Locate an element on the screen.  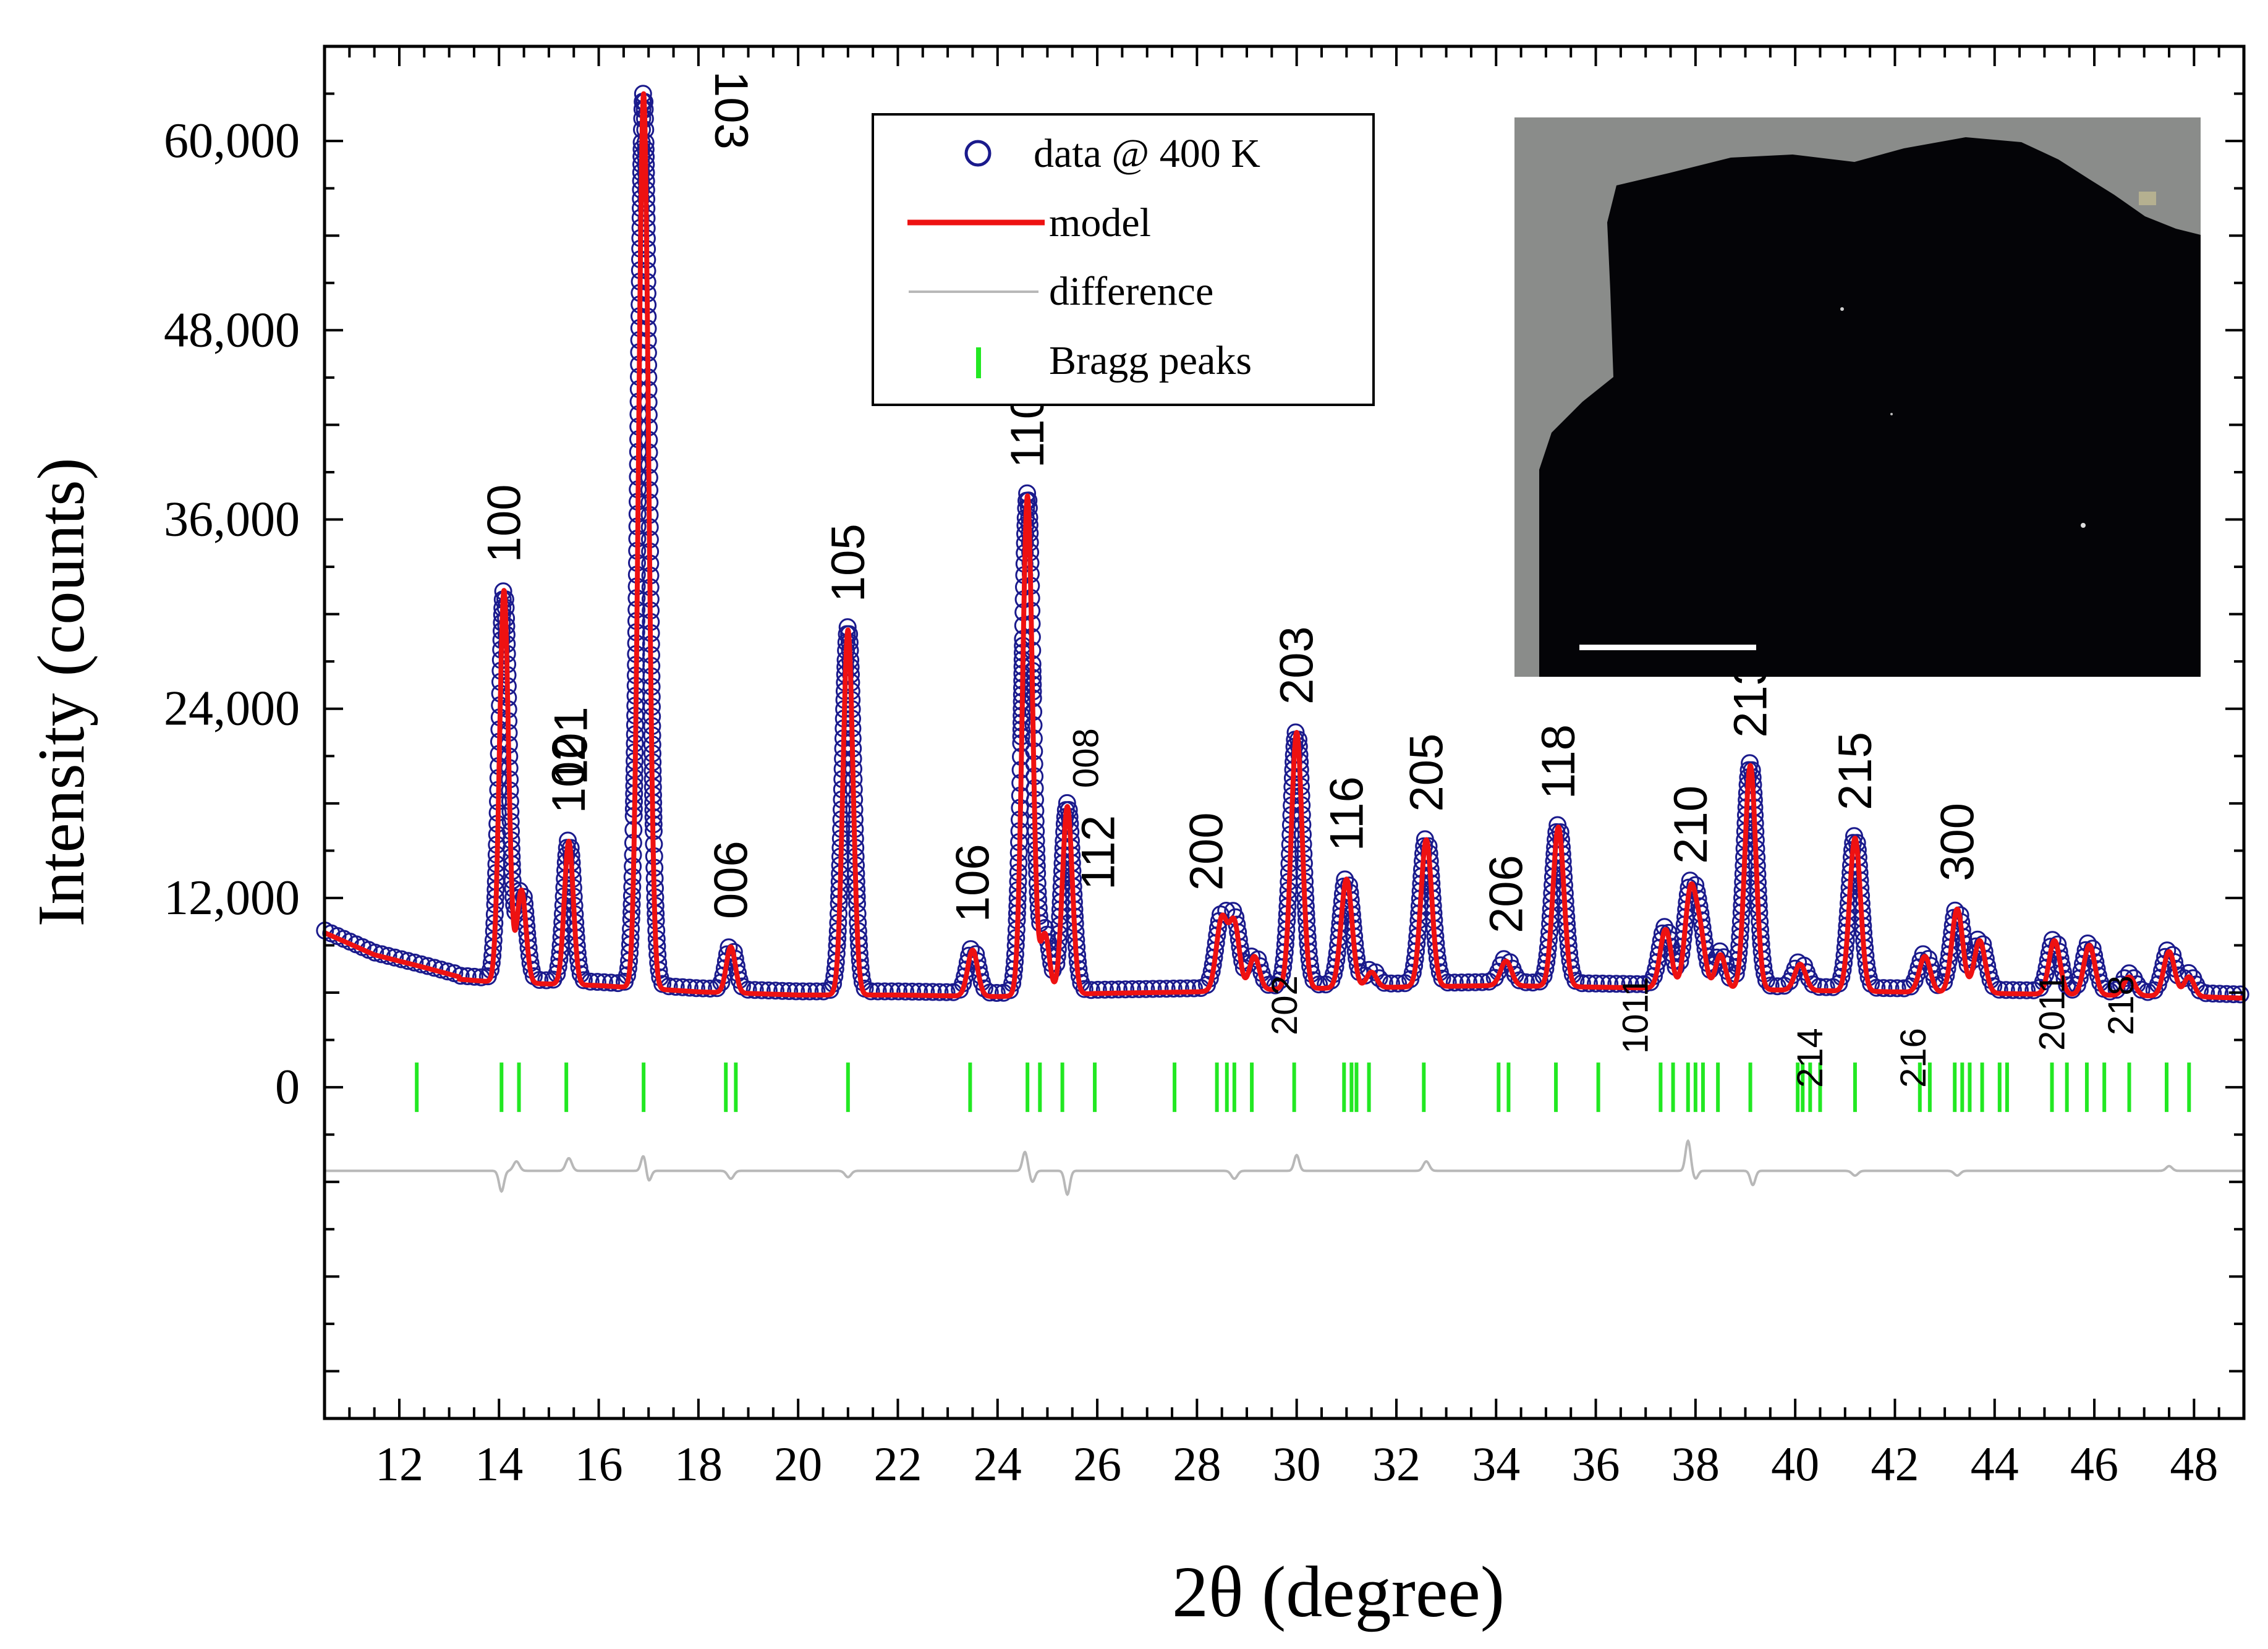
x-tick-label: 30 is located at coordinates (1297, 1464).